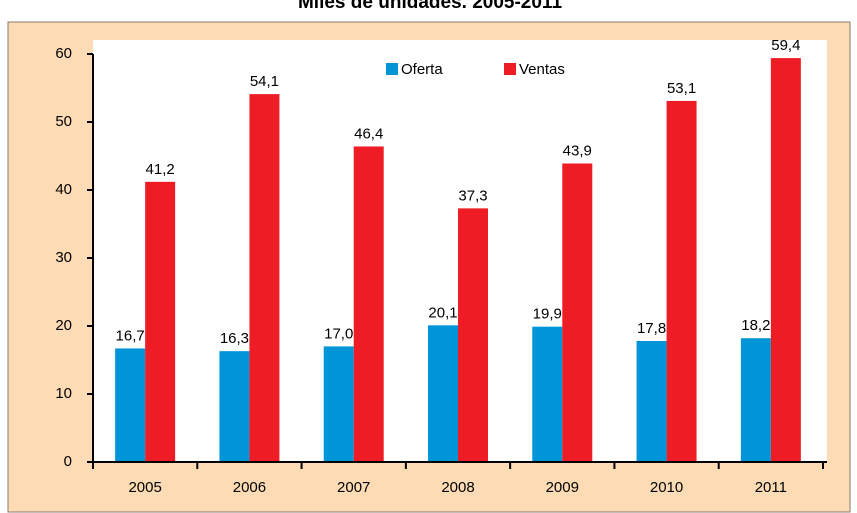 This screenshot has width=857, height=513. Describe the element at coordinates (577, 150) in the screenshot. I see `data-label: 43,9` at that location.